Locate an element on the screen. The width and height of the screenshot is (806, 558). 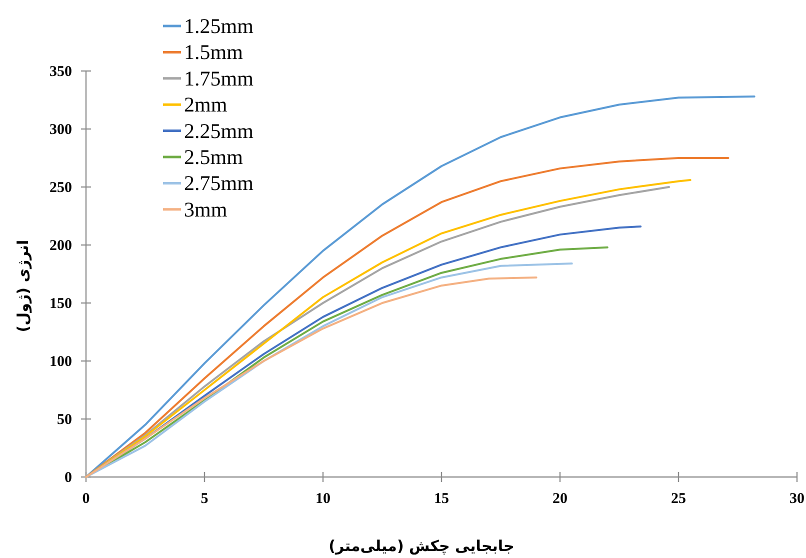
legend-label: 1.75mm is located at coordinates (219, 78).